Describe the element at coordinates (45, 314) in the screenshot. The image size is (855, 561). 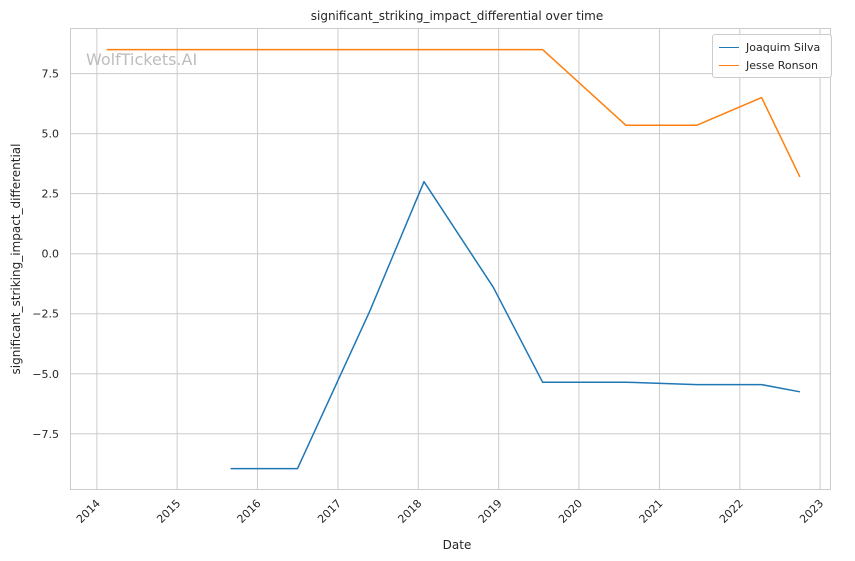
I see `y-tick-label: −2.5` at that location.